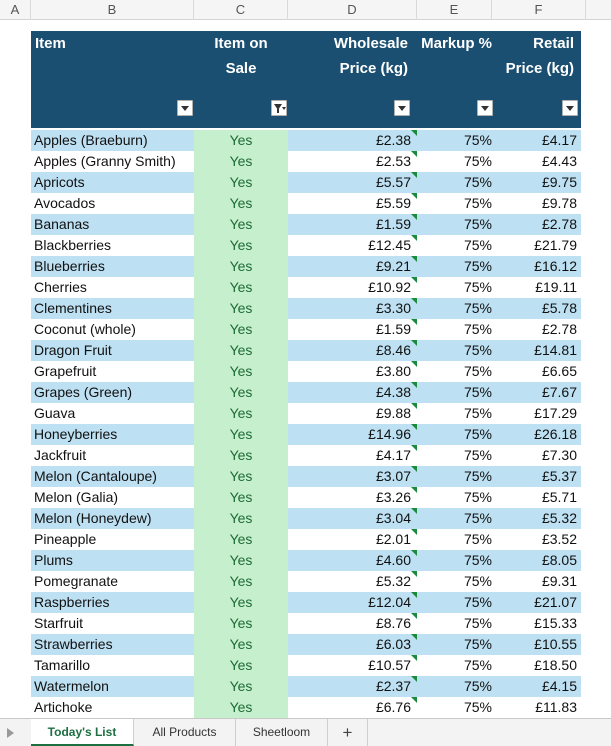 The width and height of the screenshot is (611, 746). What do you see at coordinates (73, 308) in the screenshot?
I see `item-cell: Clementines` at bounding box center [73, 308].